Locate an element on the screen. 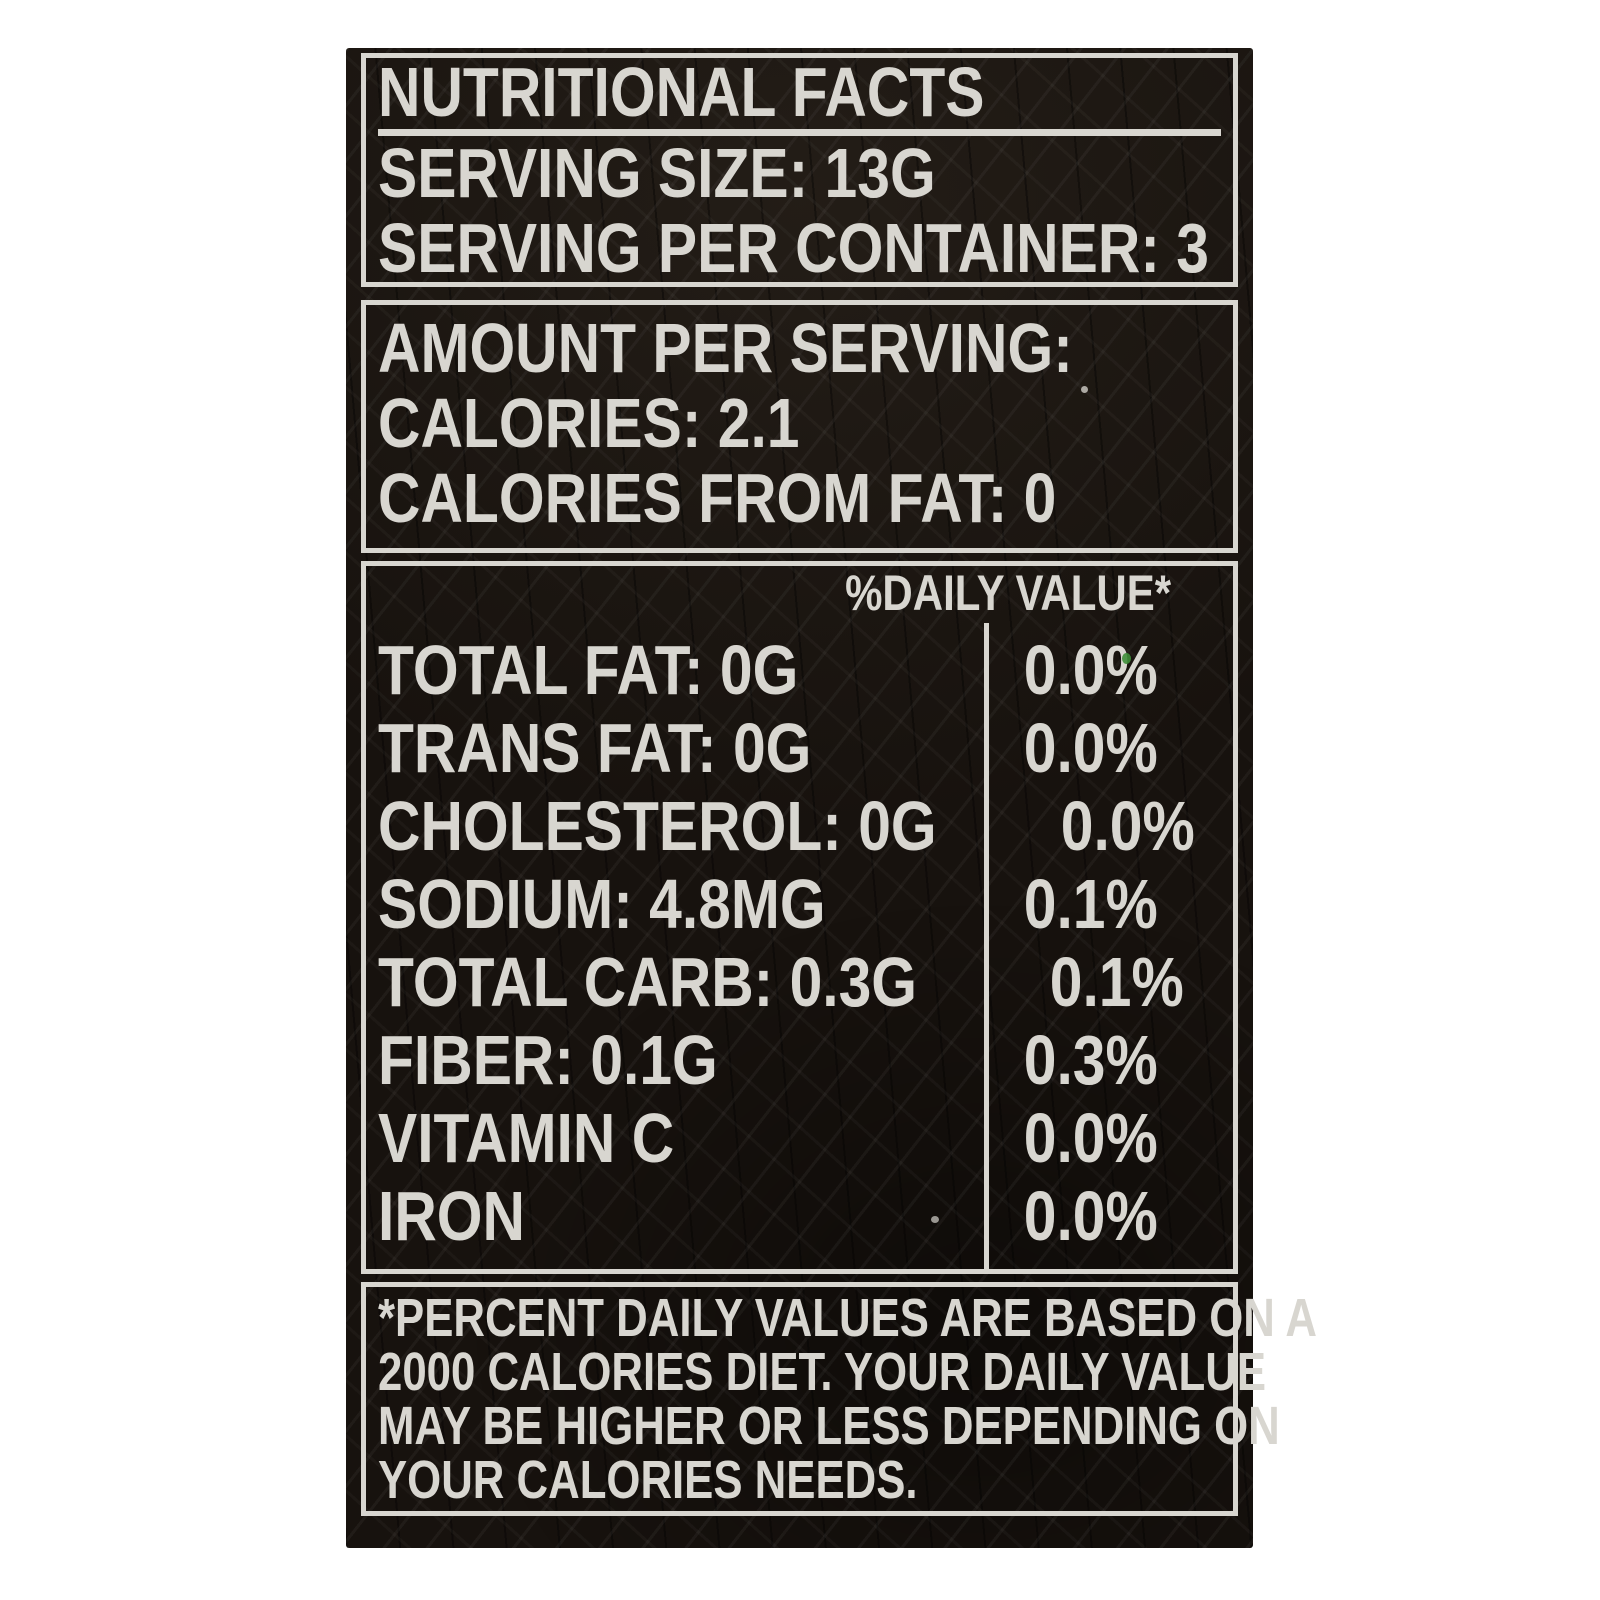 Image resolution: width=1600 pixels, height=1600 pixels. daily-value-header-text: %DAILY VALUE* is located at coordinates (1008, 593).